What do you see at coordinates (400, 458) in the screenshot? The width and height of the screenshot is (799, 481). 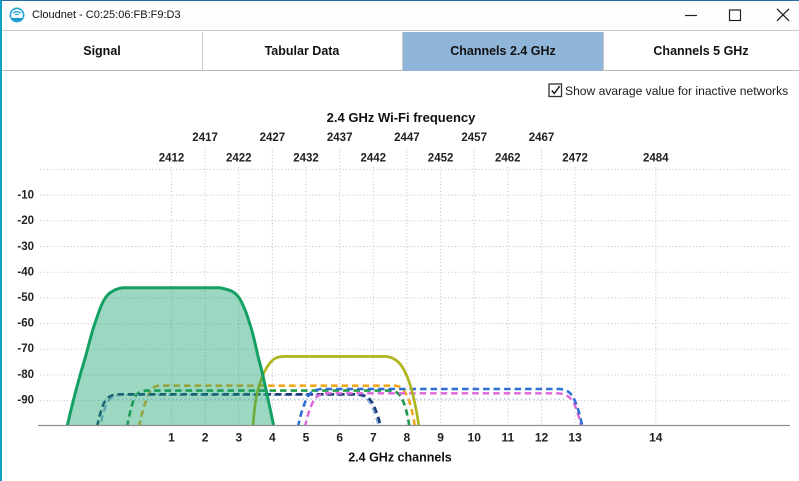 I see `svg-text: 2.4 GHz channels` at bounding box center [400, 458].